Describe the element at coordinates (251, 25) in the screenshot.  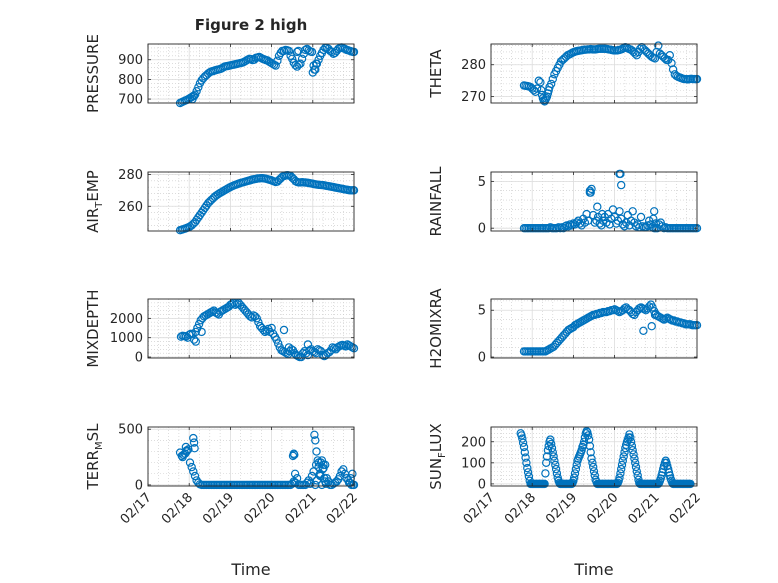
I see `figure-title: Figure 2 high` at that location.